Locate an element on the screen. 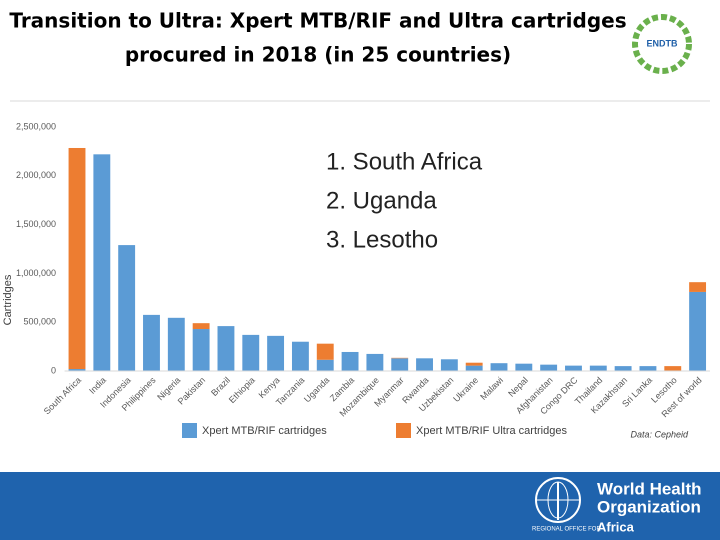 Image resolution: width=720 pixels, height=540 pixels. title-line: procured in 2018 (in 25 countries) is located at coordinates (318, 55).